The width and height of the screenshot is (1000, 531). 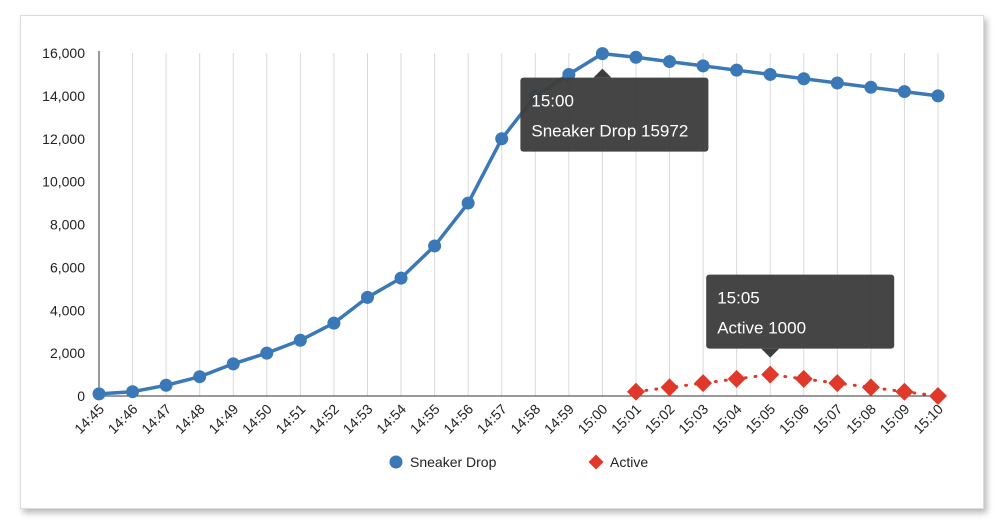 What do you see at coordinates (290, 419) in the screenshot?
I see `x-tick-label: 14:51` at bounding box center [290, 419].